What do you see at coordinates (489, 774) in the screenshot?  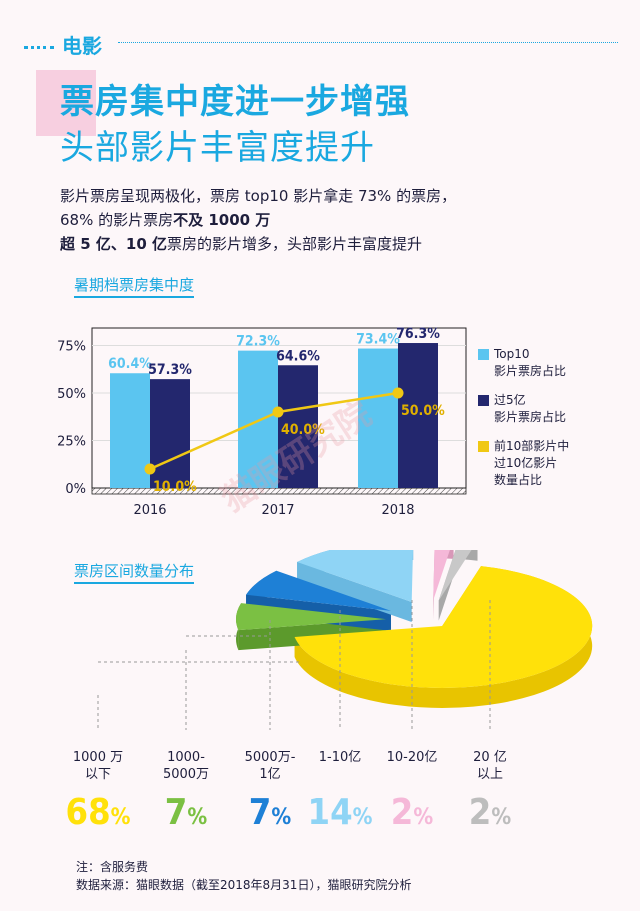 I see `pie-category-label-line: 以上` at bounding box center [489, 774].